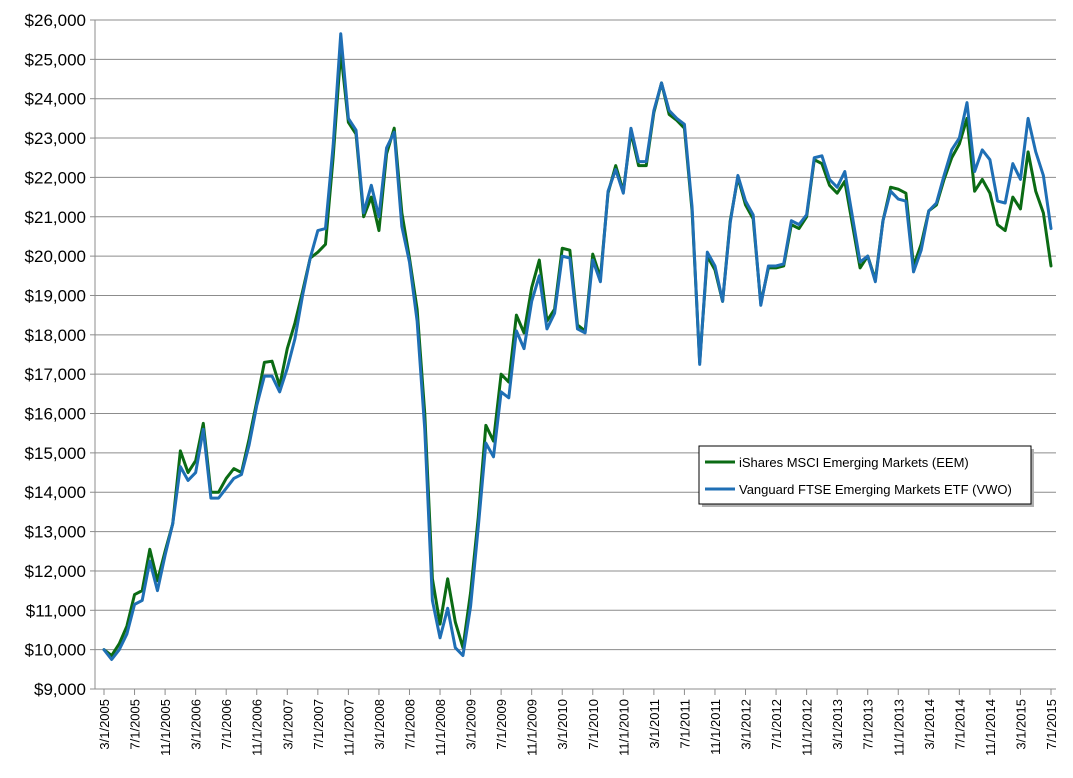 This screenshot has height=778, width=1073. I want to click on y-tick-label: $24,000, so click(55, 99).